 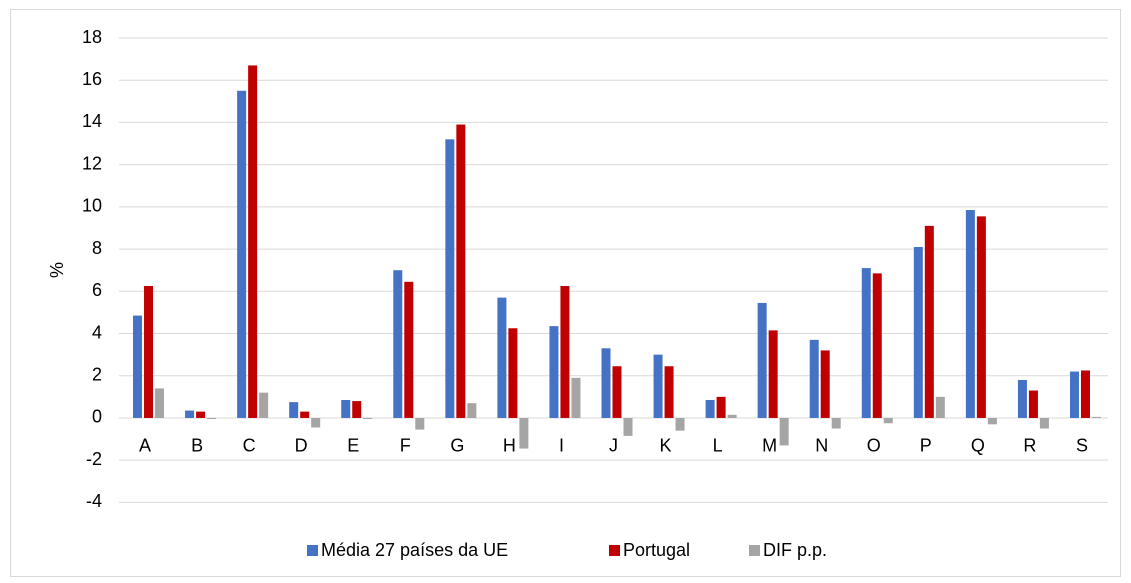 What do you see at coordinates (1082, 446) in the screenshot?
I see `x-tick-label: S` at bounding box center [1082, 446].